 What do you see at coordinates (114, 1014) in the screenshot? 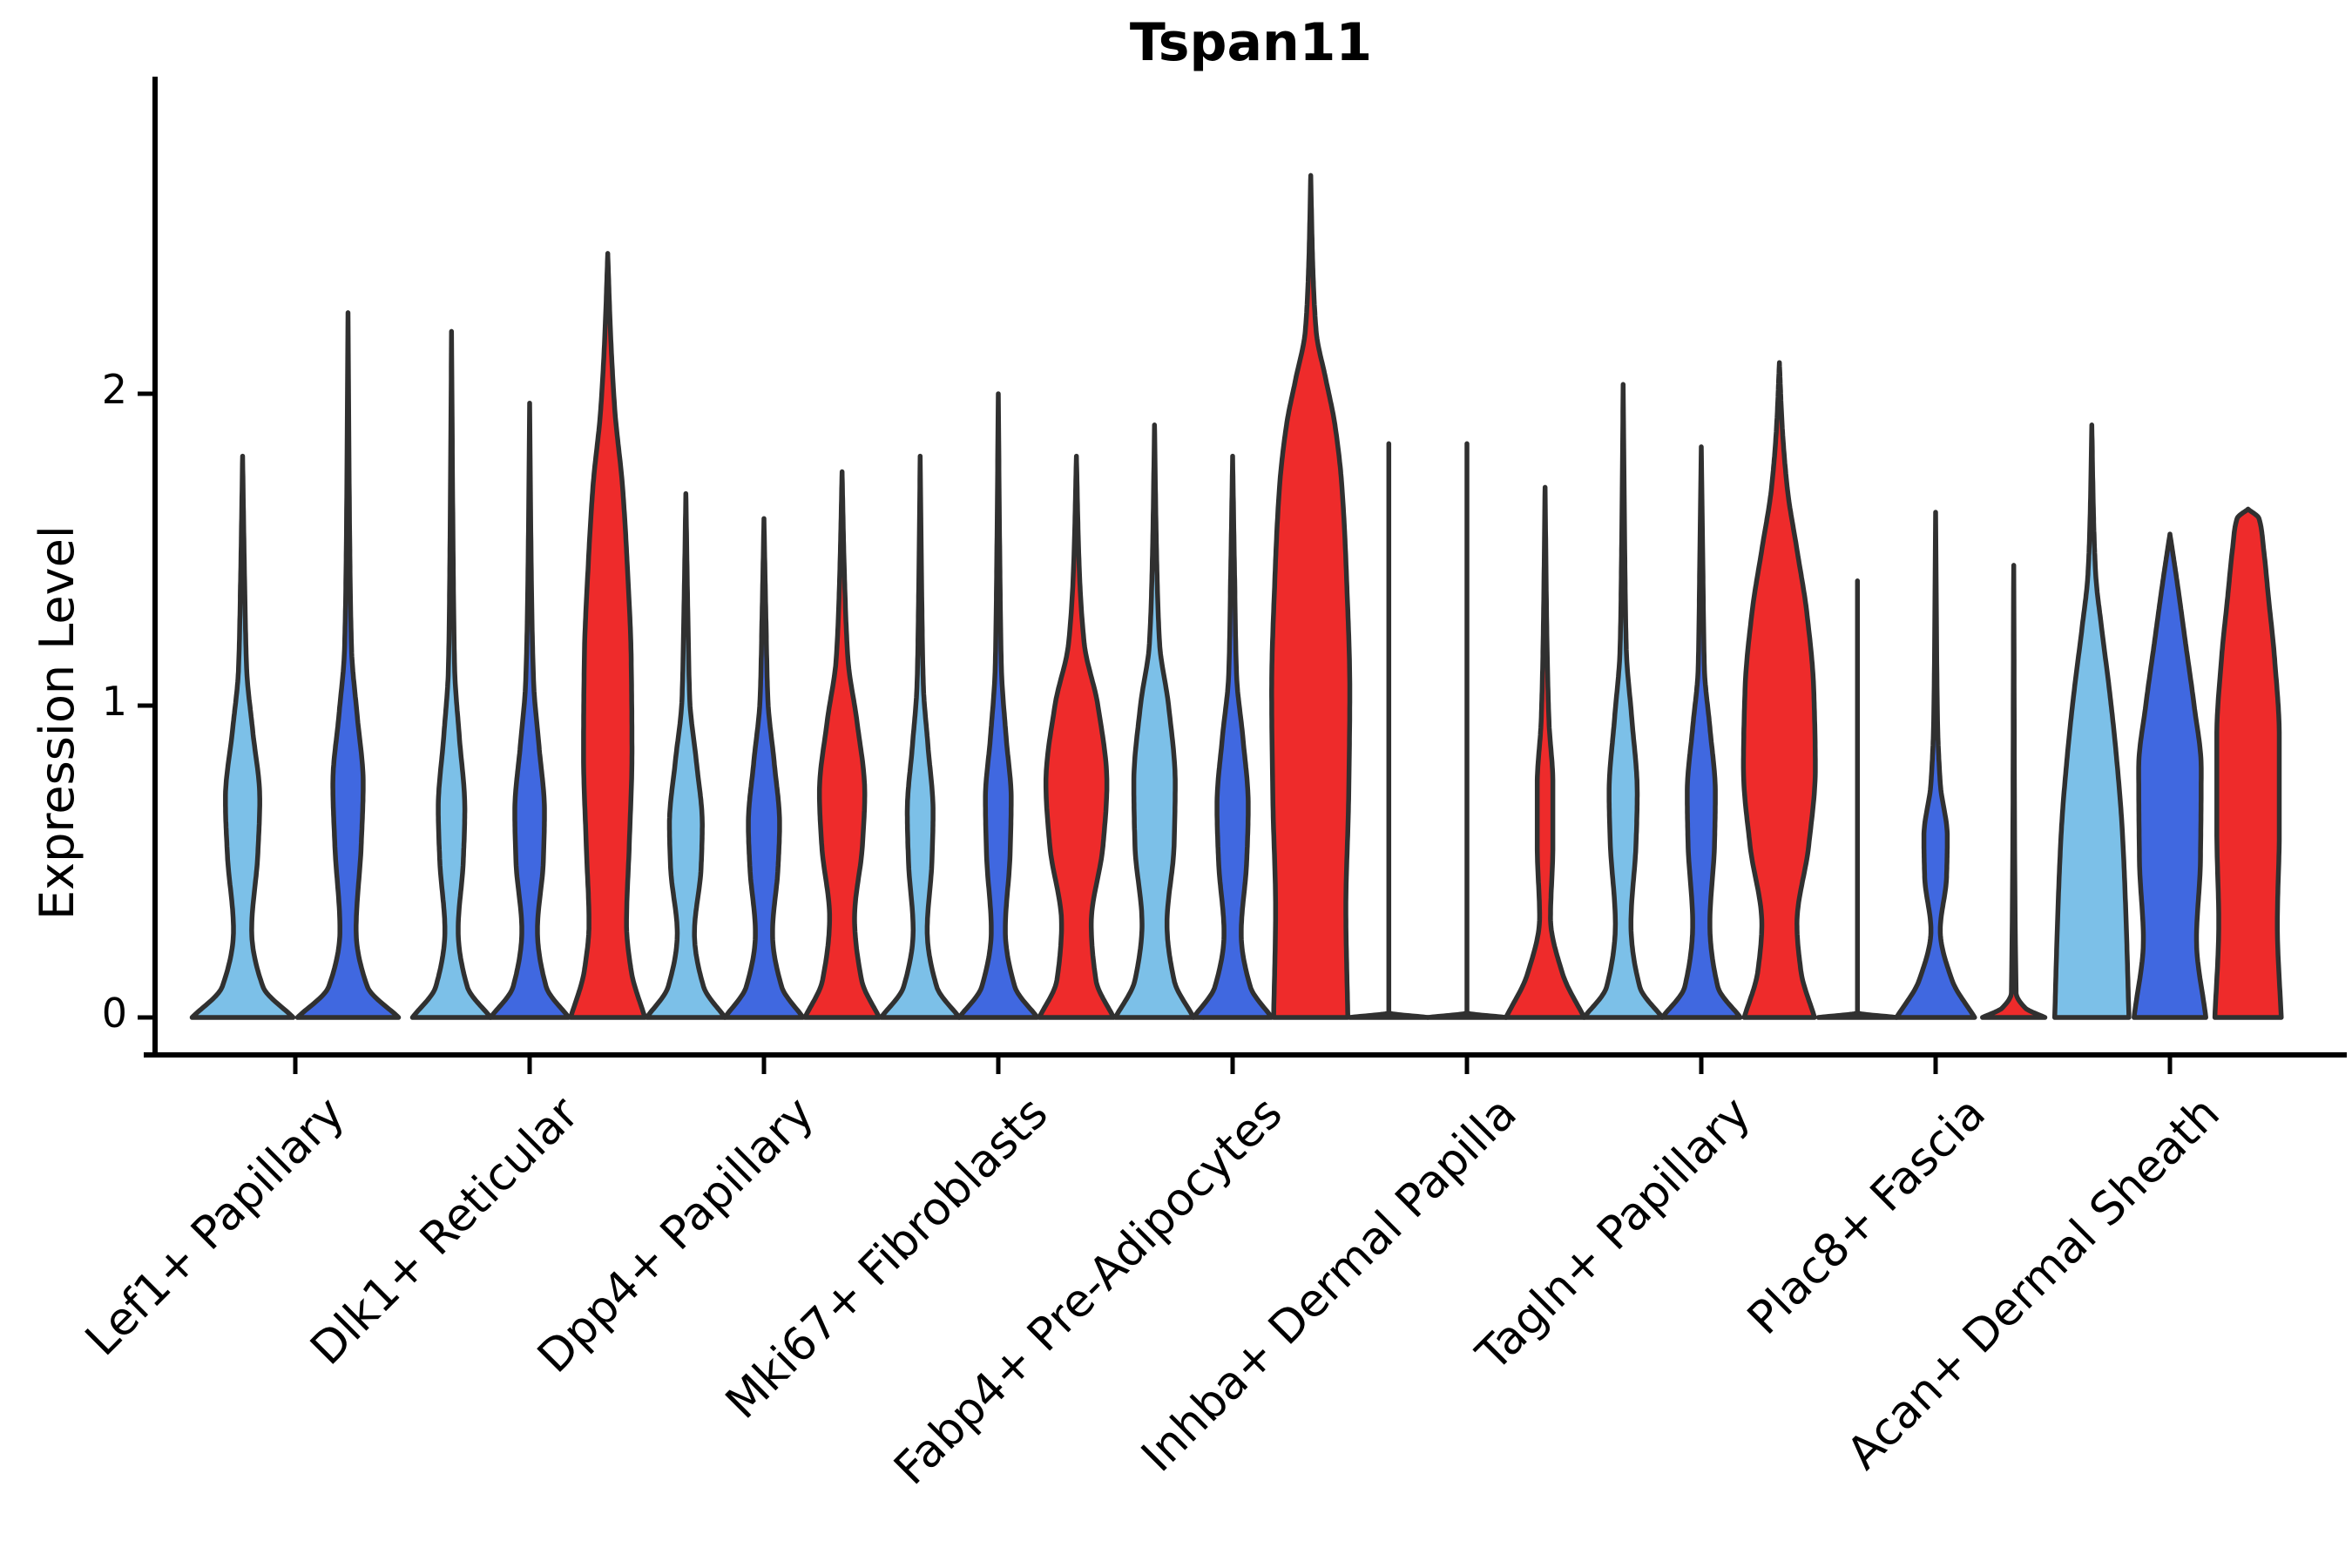
I see `y-tick-label-0: 0` at bounding box center [114, 1014].